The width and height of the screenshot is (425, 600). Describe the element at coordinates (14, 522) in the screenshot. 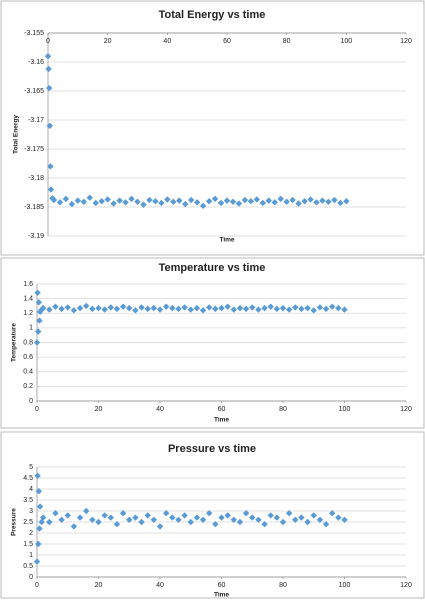

I see `y-axis-title: Pressure` at that location.